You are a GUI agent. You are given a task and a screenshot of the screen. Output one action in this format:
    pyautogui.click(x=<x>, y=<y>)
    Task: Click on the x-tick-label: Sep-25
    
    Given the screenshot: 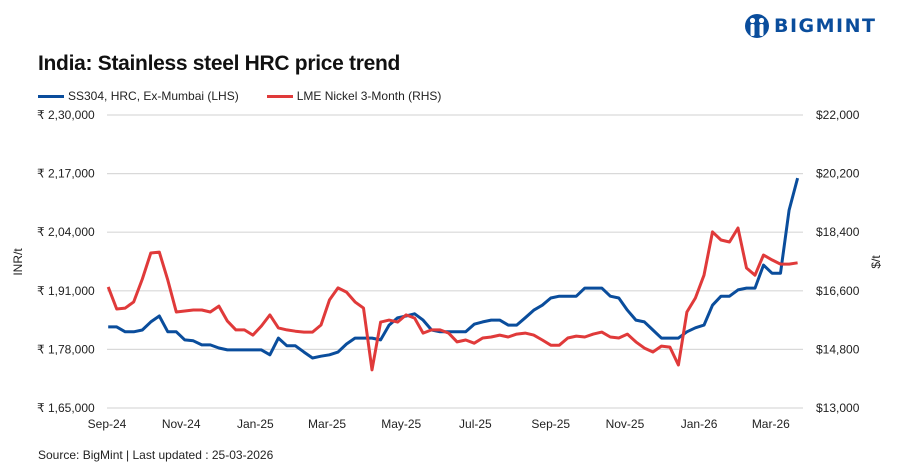 What is the action you would take?
    pyautogui.click(x=550, y=424)
    